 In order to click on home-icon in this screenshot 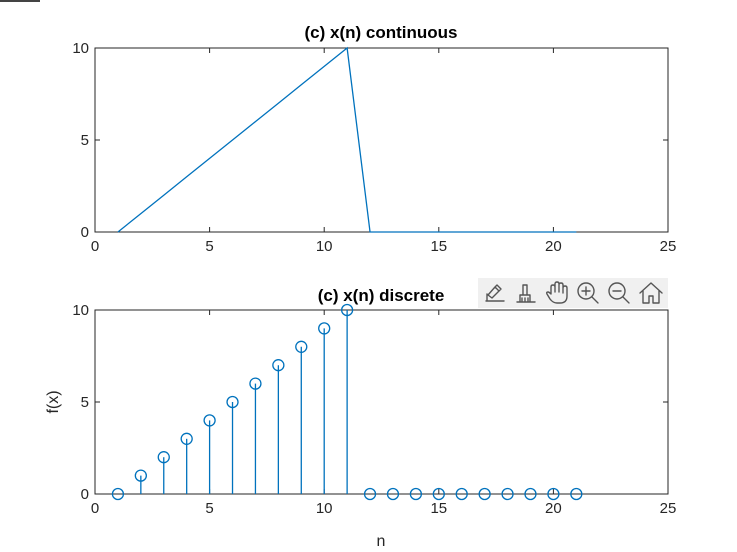, I will do `click(651, 293)`.